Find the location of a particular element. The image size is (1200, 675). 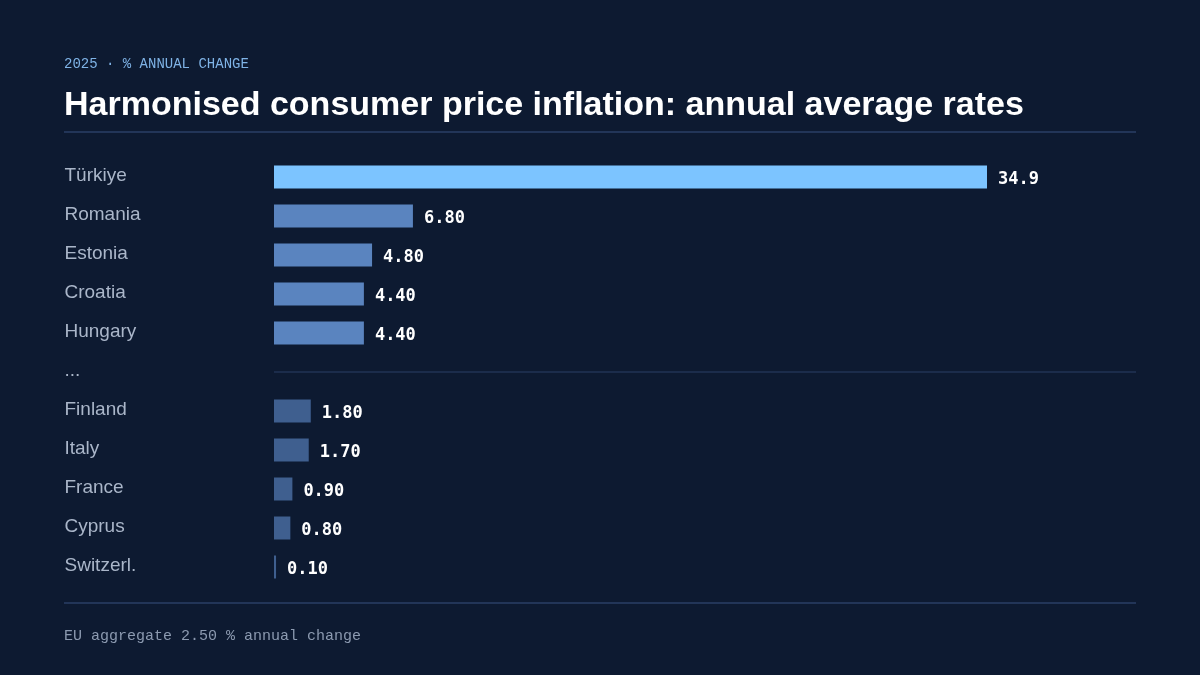

y-tick-label: Türkiye is located at coordinates (95, 174).